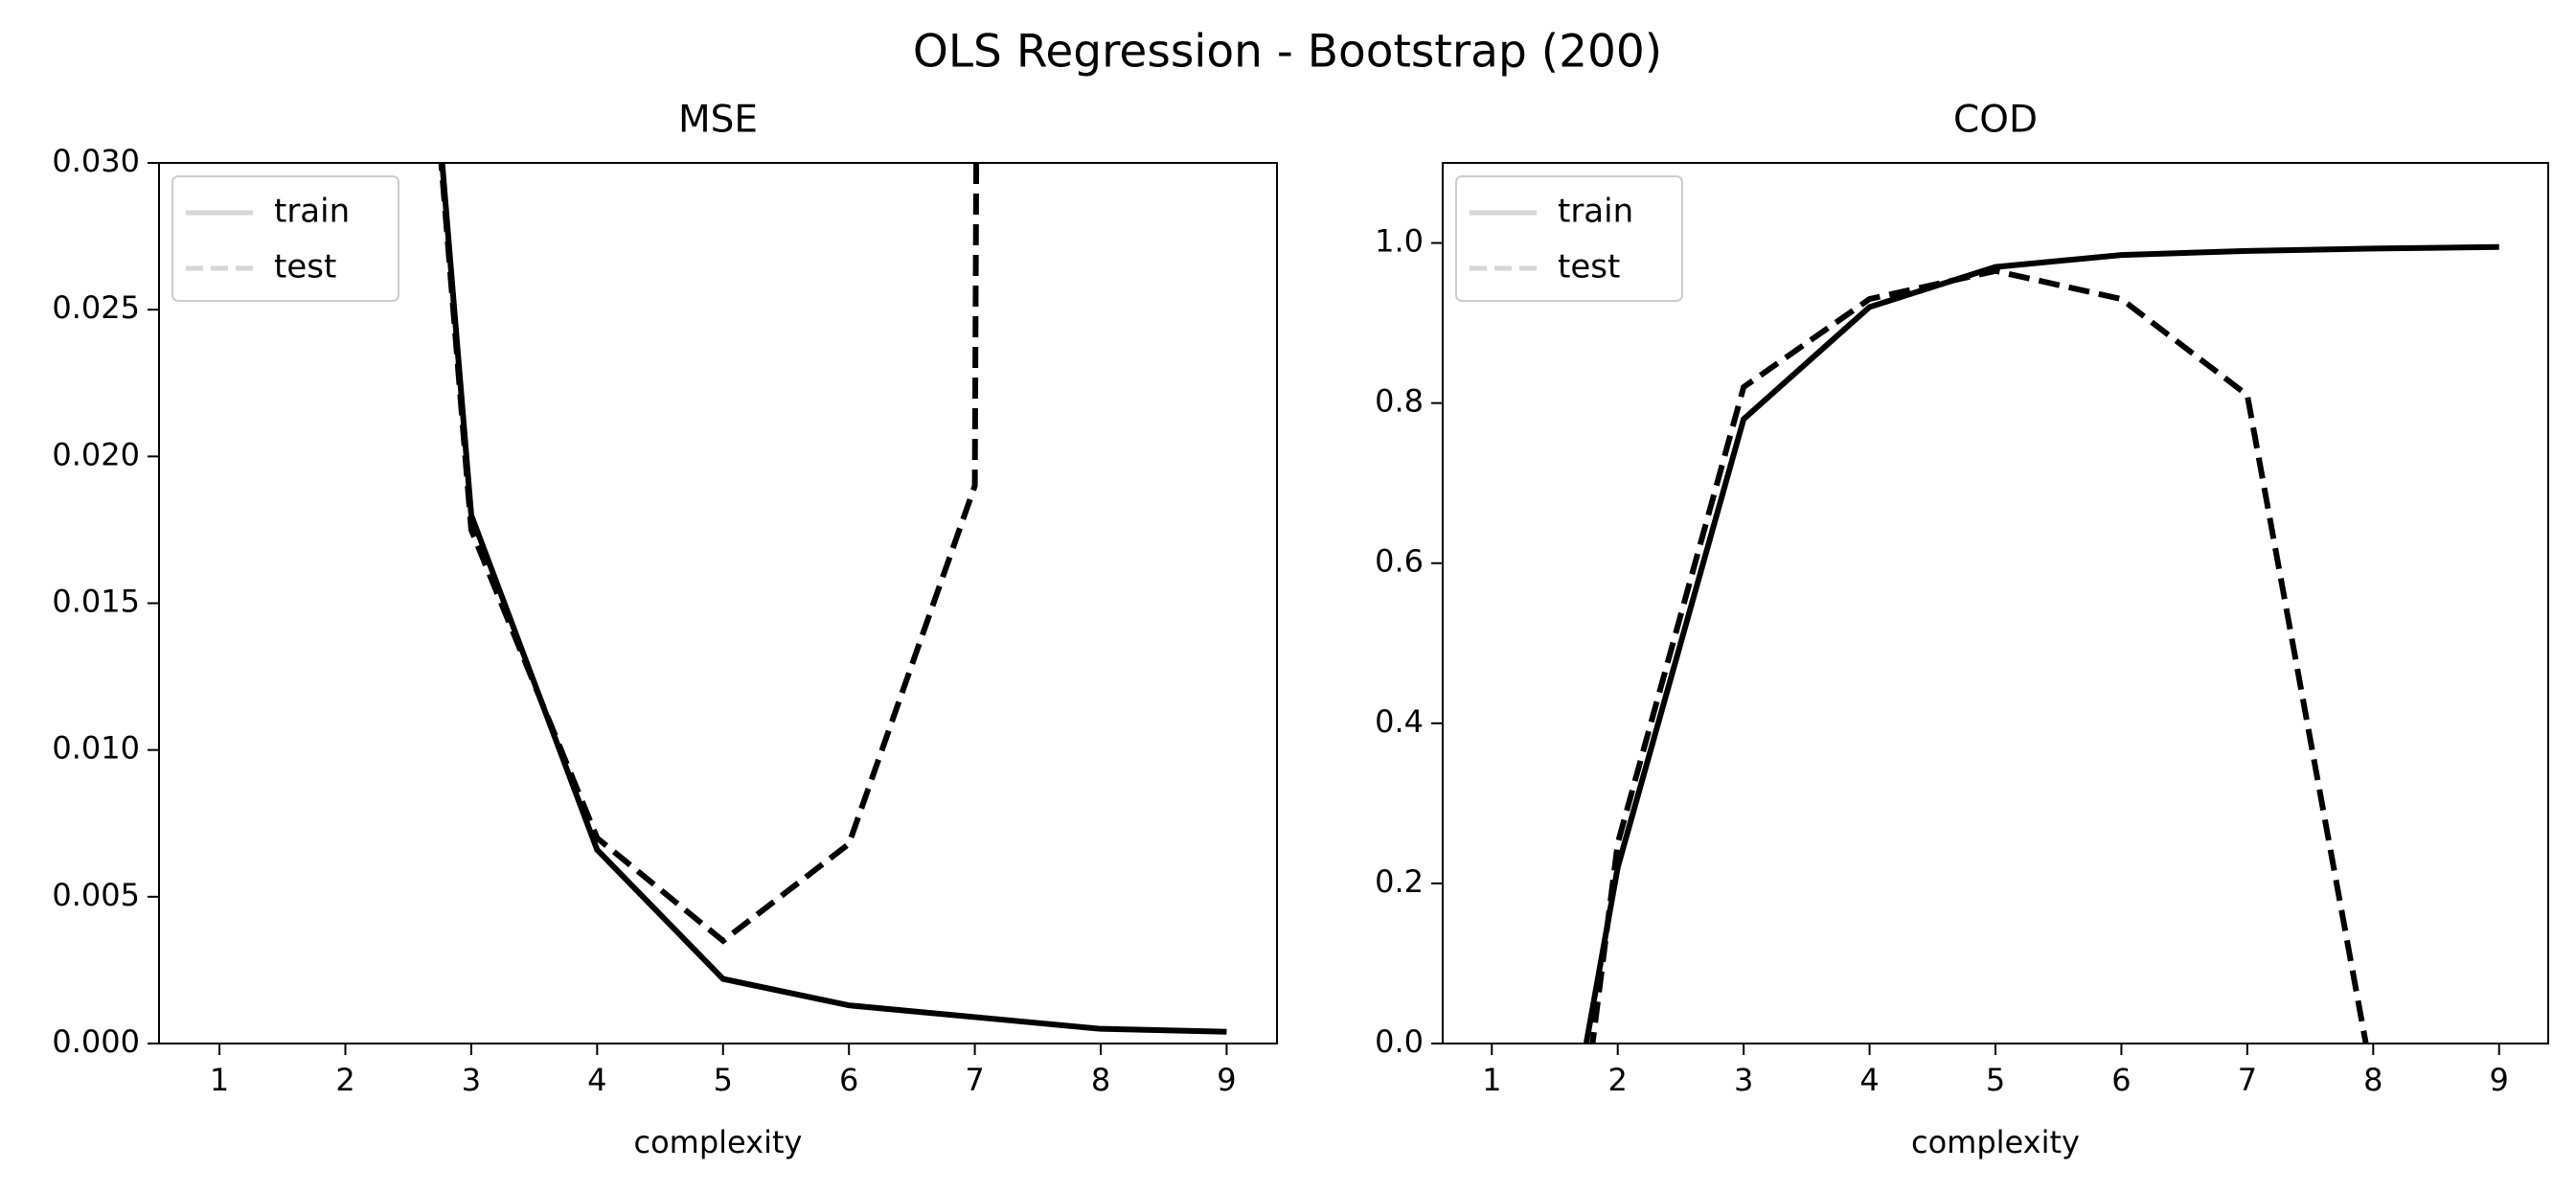 This screenshot has width=2576, height=1193. I want to click on y-tick-label: 0.8, so click(1400, 401).